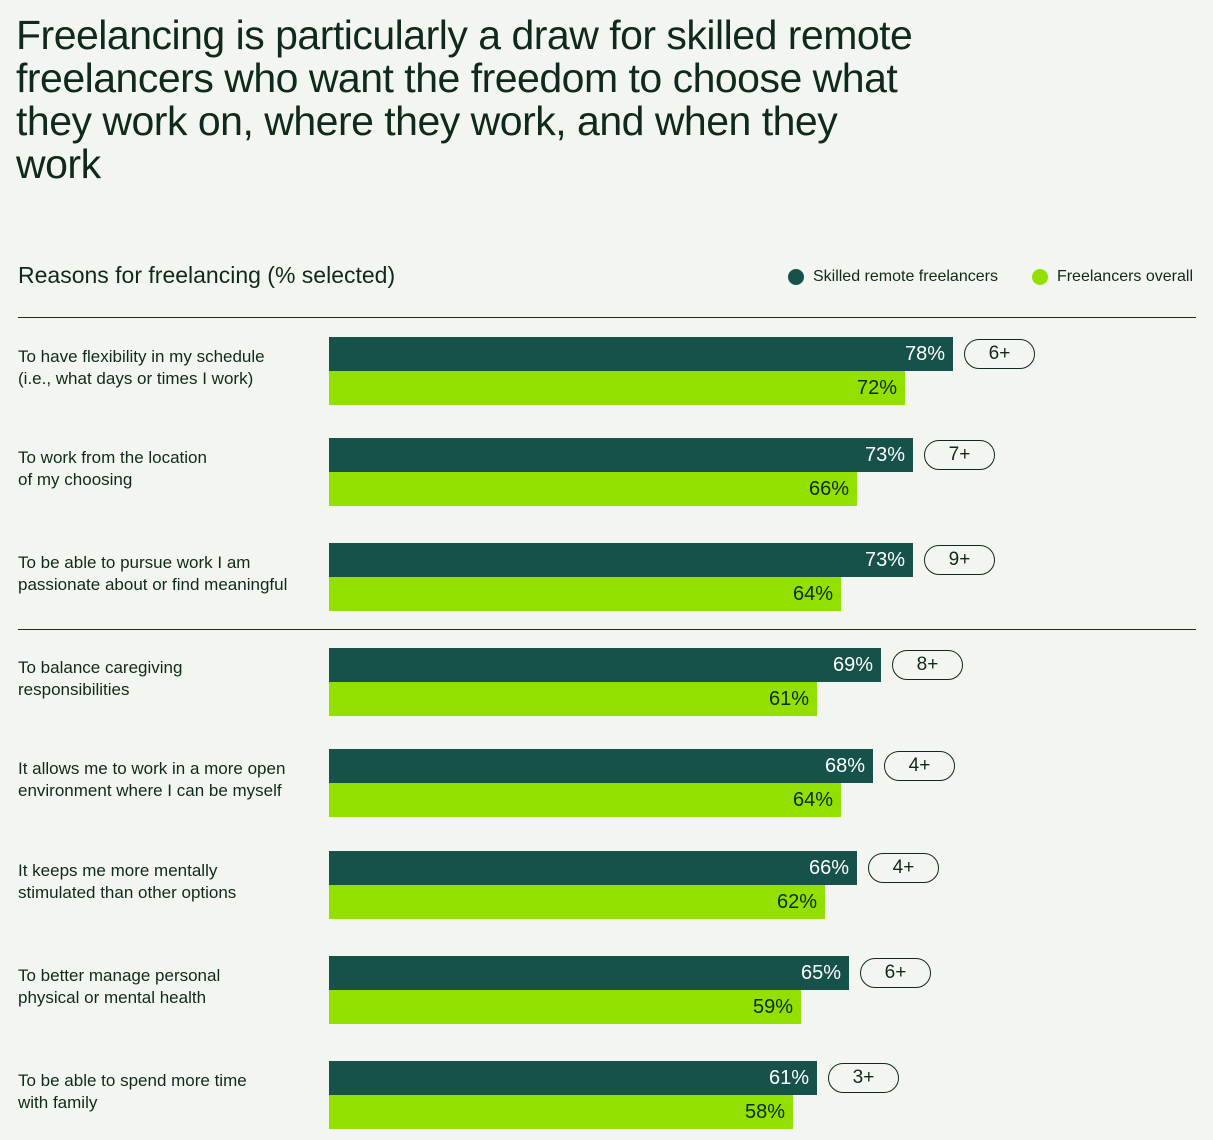 This screenshot has width=1213, height=1140. Describe the element at coordinates (796, 902) in the screenshot. I see `data-label: 62%` at that location.